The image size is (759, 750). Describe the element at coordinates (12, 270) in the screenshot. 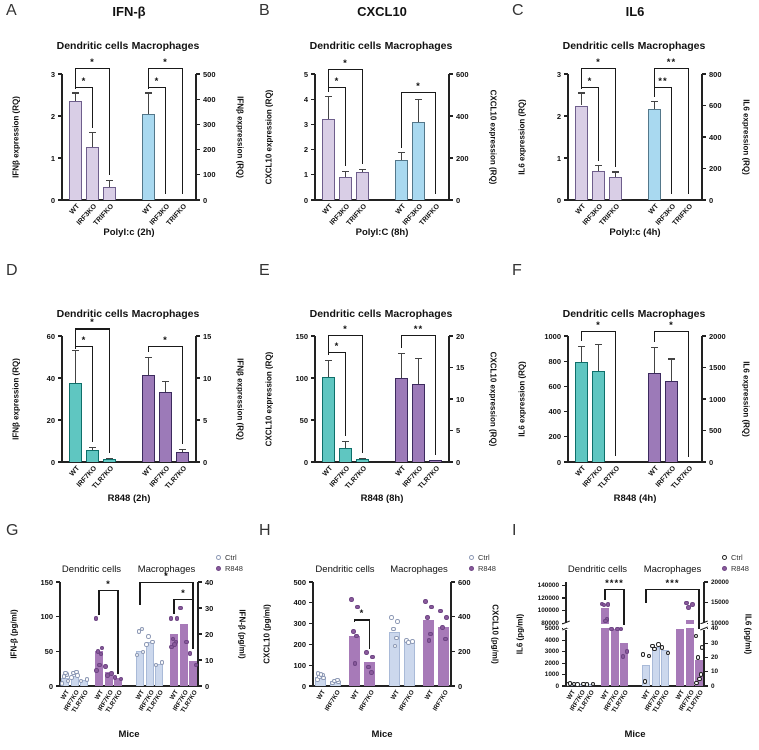

I see `panel-letter: D` at that location.